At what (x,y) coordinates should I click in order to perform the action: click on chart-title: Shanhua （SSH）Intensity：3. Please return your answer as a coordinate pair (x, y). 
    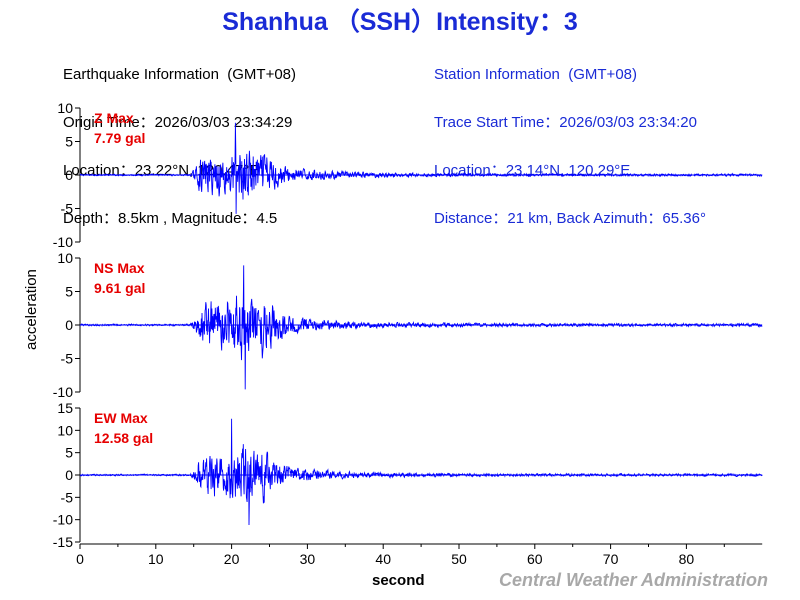
    Looking at the image, I should click on (400, 22).